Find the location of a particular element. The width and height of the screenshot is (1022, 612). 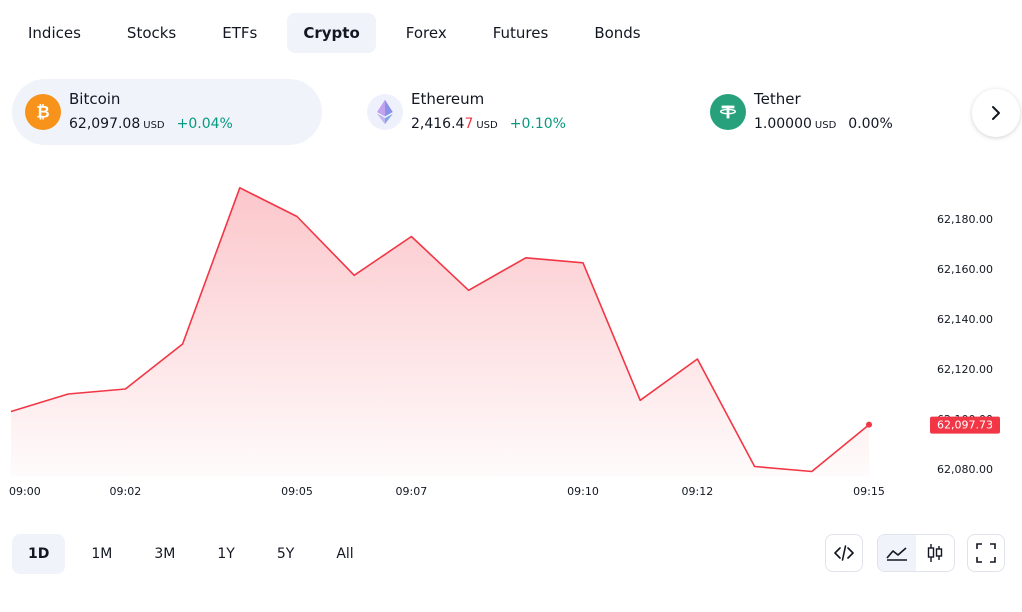

tab-crypto: Crypto is located at coordinates (331, 33).